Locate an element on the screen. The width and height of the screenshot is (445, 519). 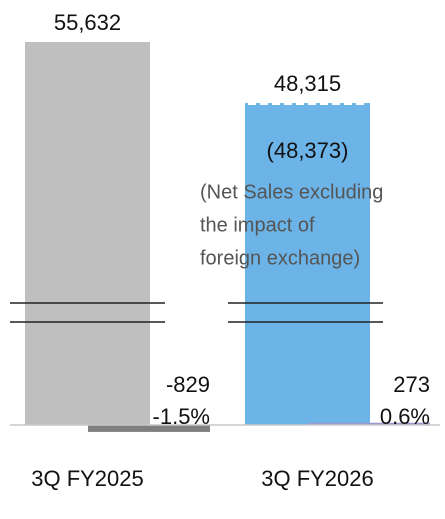
annotation-note: the impact of is located at coordinates (257, 225).